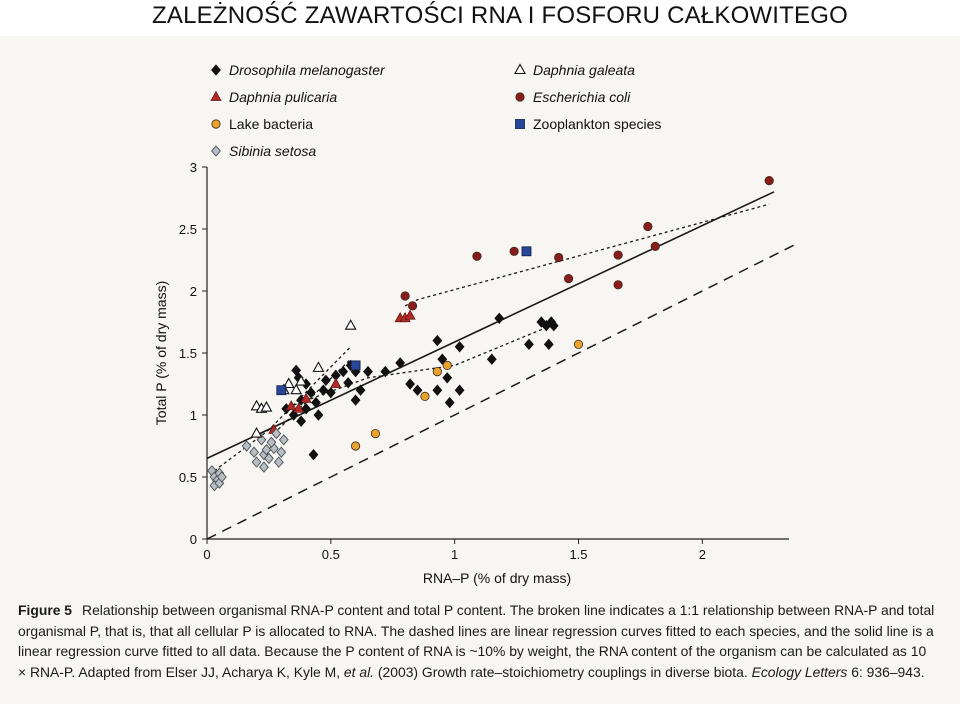 This screenshot has width=960, height=704. What do you see at coordinates (188, 229) in the screenshot?
I see `y-tick-label: 2.5` at bounding box center [188, 229].